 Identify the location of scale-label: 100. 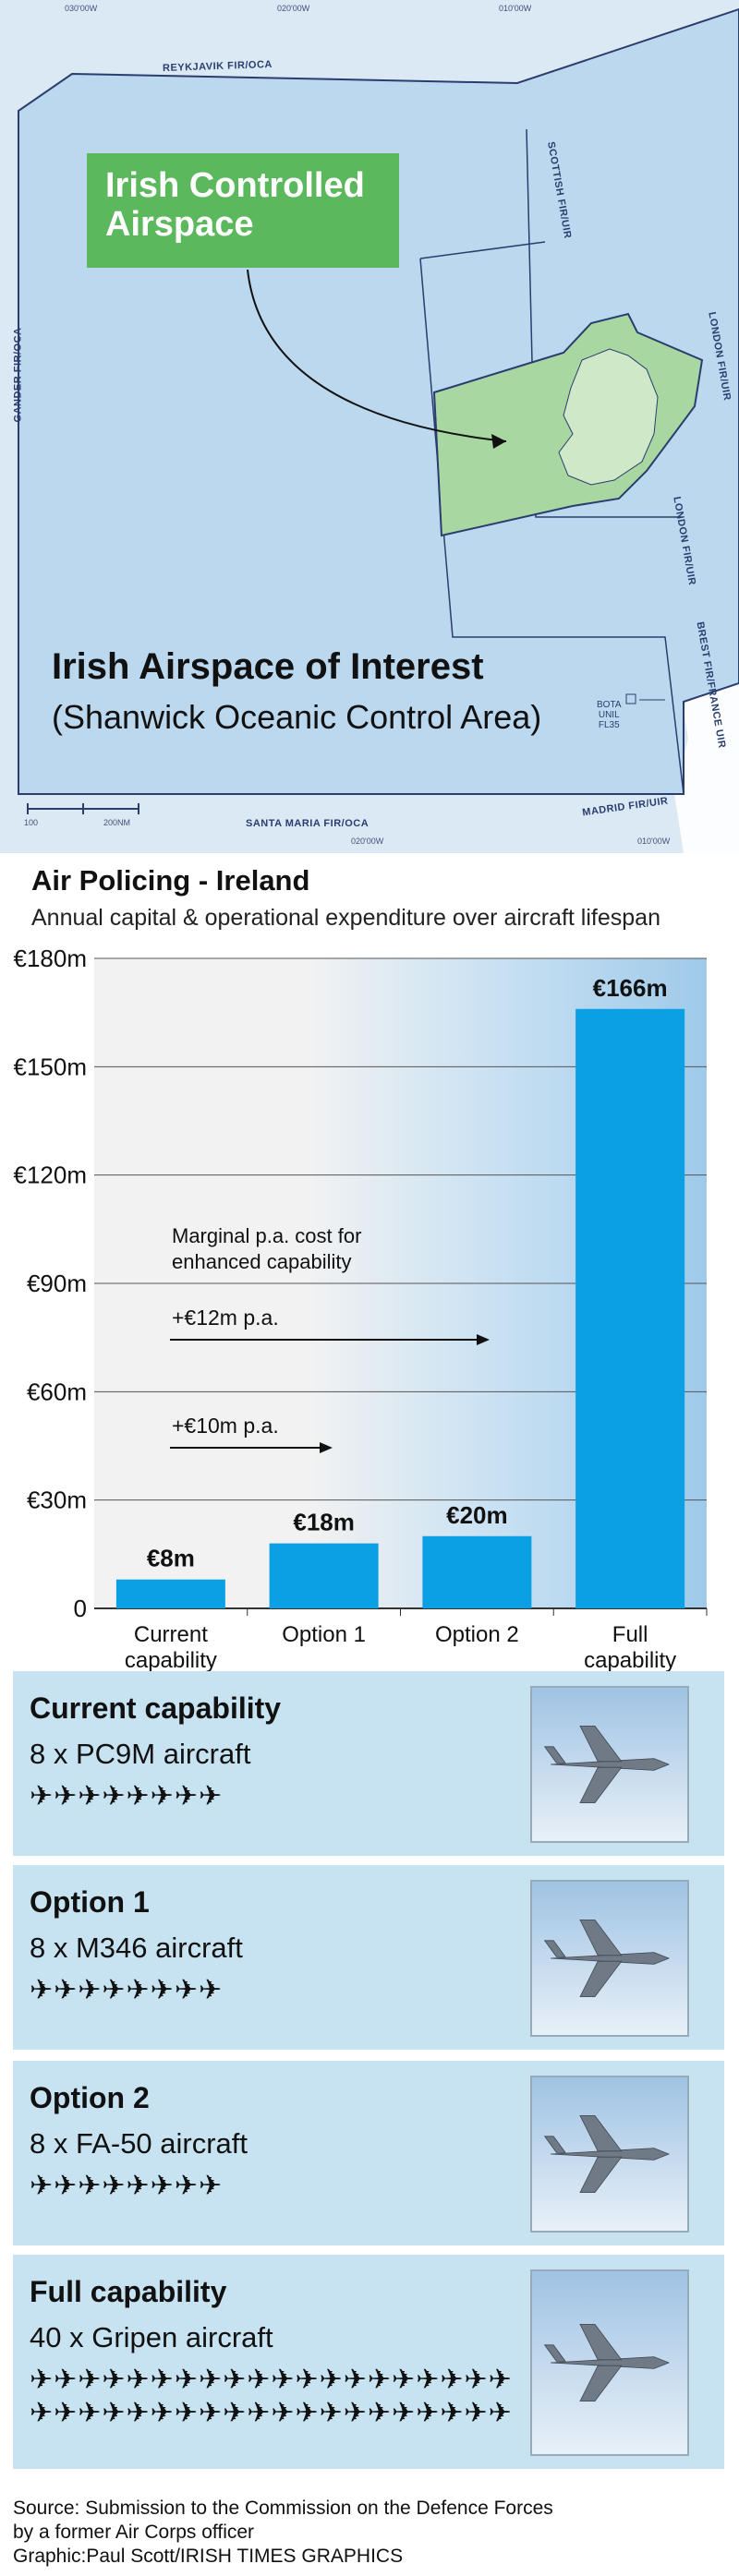
(31, 822).